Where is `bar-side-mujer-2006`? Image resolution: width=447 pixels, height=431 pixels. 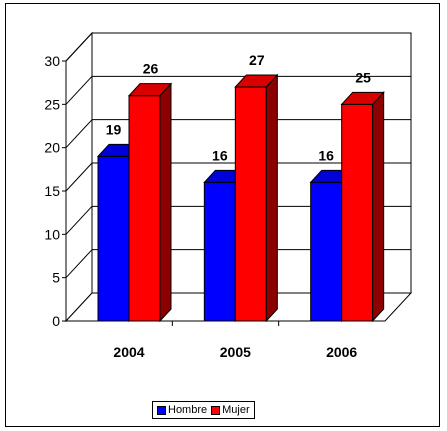 bar-side-mujer-2006 is located at coordinates (378, 207).